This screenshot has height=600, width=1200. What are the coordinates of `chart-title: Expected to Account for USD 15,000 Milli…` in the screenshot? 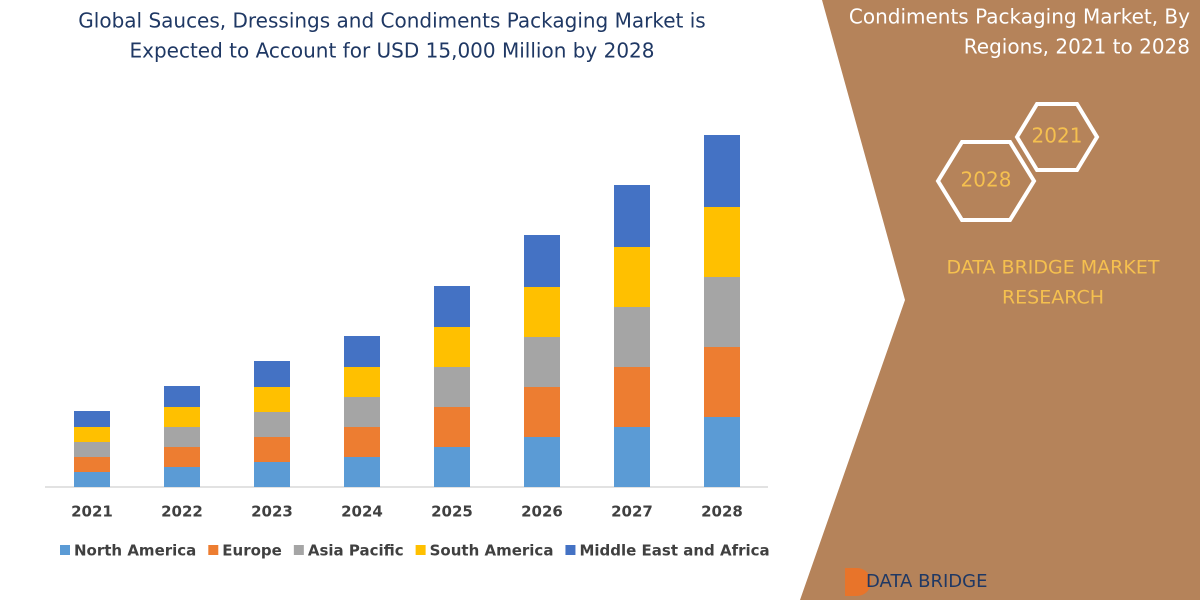 It's located at (391, 51).